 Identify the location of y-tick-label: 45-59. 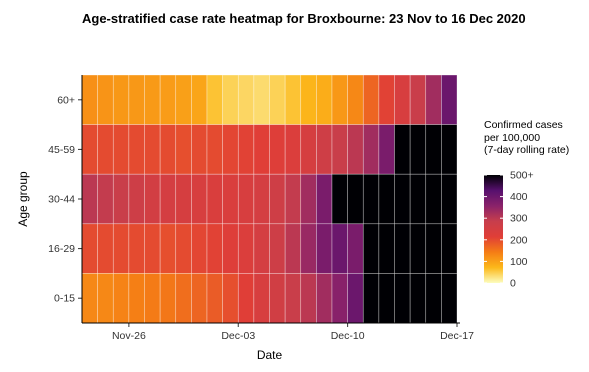
(61, 150).